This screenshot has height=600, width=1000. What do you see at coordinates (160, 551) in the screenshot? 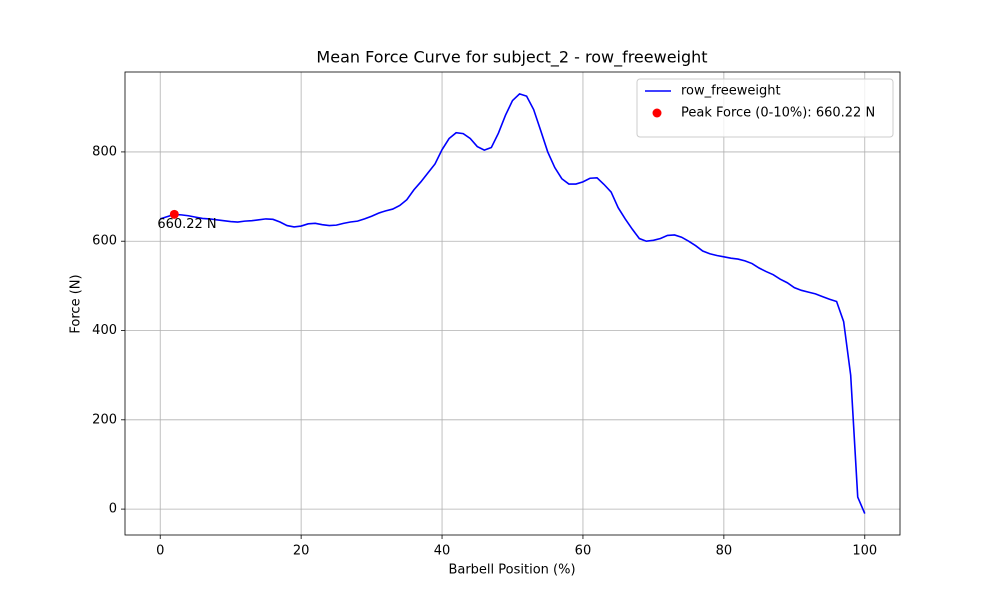
I see `x-tick-label: 0` at bounding box center [160, 551].